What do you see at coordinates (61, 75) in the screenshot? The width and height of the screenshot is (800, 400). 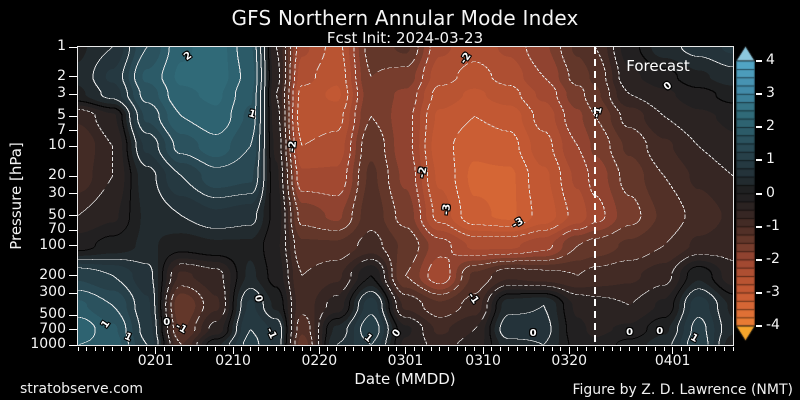 I see `y-tick-label: 2` at bounding box center [61, 75].